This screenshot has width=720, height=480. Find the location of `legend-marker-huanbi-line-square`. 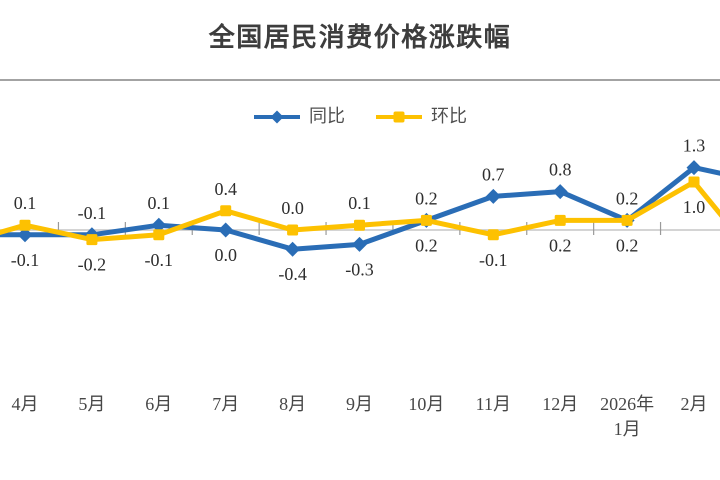

legend-marker-huanbi-line-square is located at coordinates (399, 117).